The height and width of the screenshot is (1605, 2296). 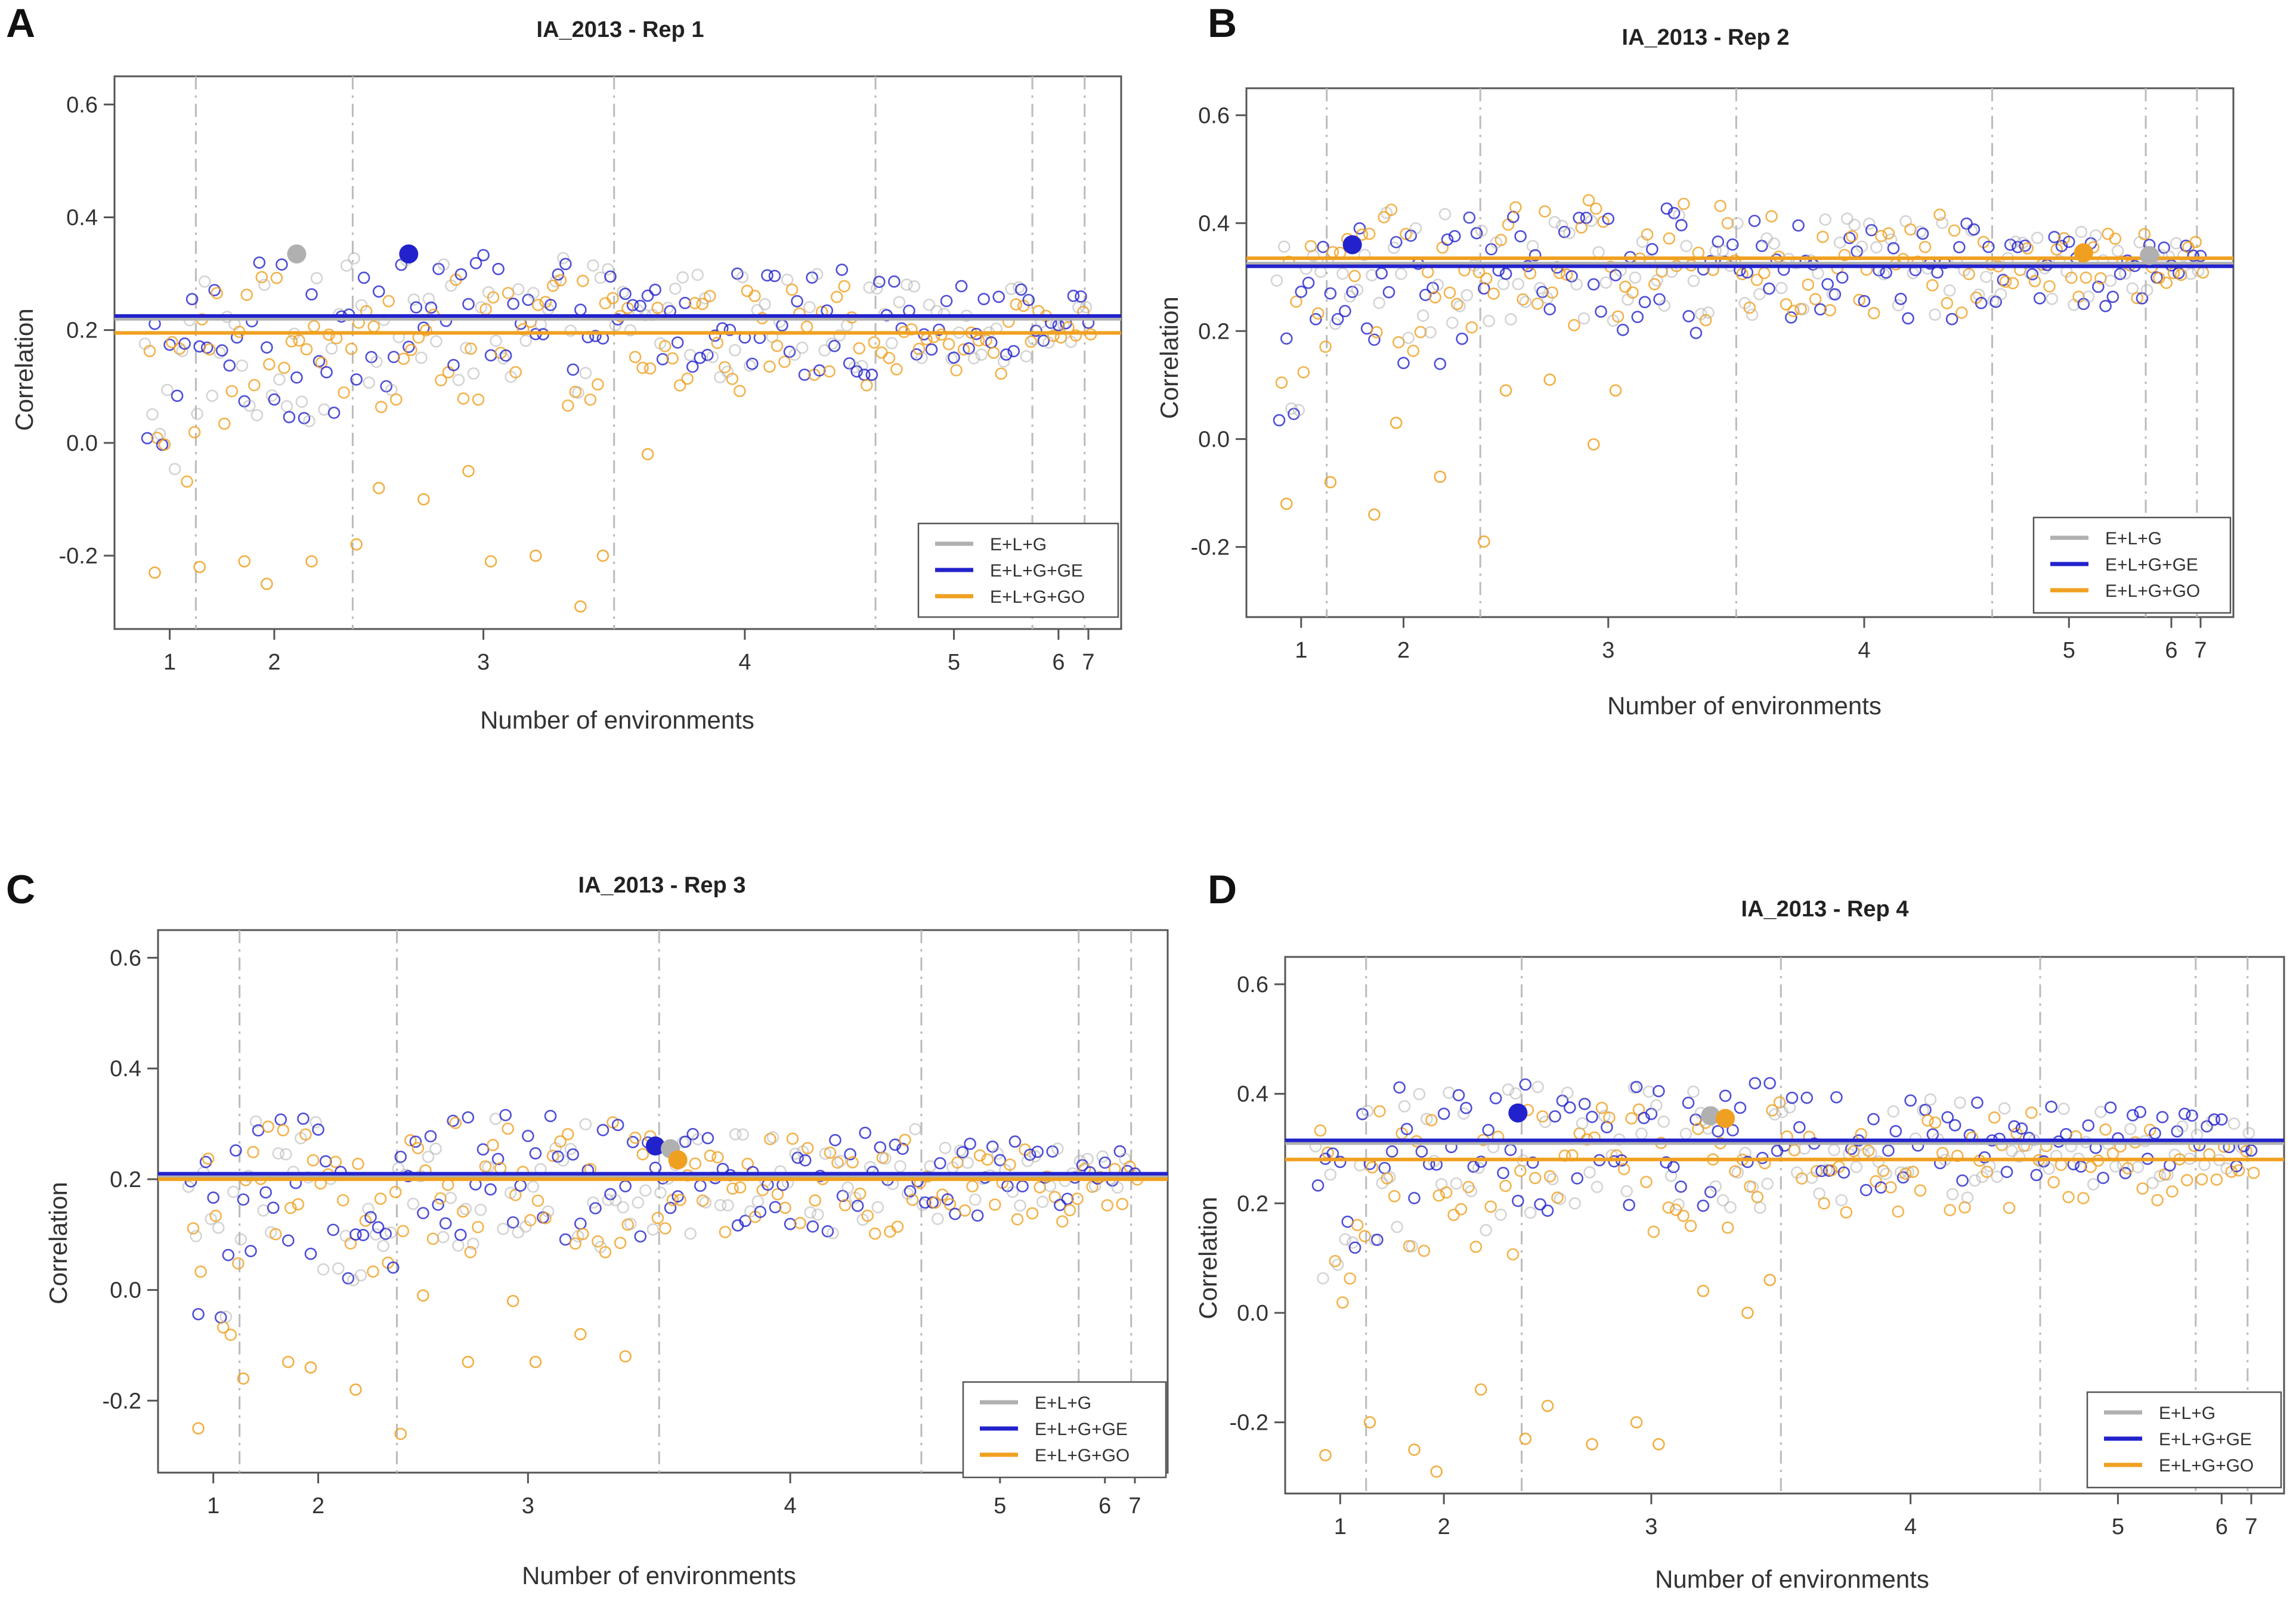 What do you see at coordinates (1711, 1116) in the screenshot?
I see `best-point-elg` at bounding box center [1711, 1116].